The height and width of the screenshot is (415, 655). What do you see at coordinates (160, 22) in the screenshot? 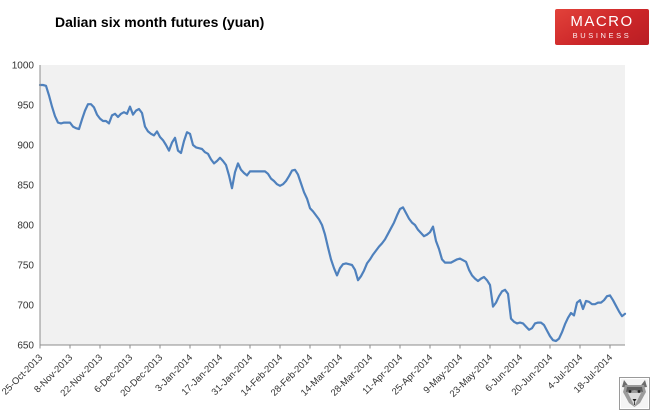
I see `chart-title: Dalian six month futures (yuan)` at bounding box center [160, 22].